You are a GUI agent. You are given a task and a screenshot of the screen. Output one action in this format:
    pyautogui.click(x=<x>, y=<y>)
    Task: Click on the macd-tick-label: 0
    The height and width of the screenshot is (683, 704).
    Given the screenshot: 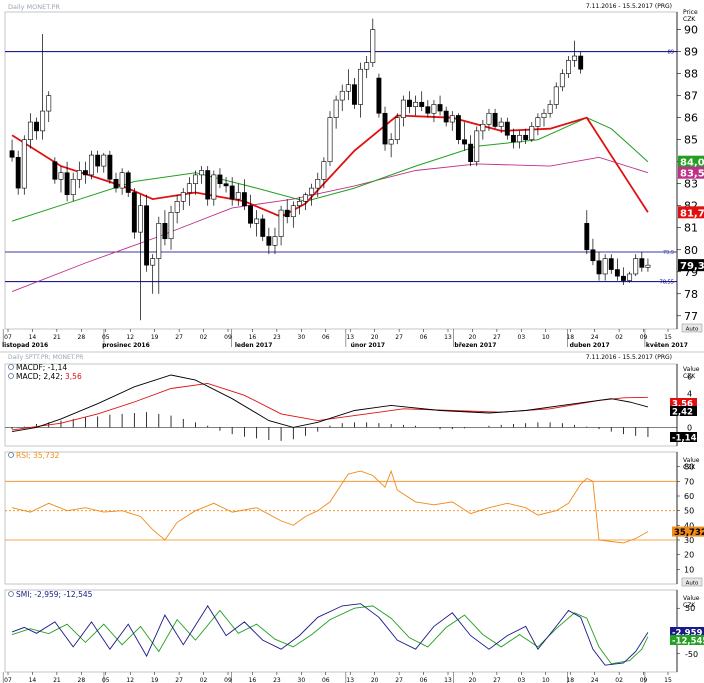 What is the action you would take?
    pyautogui.click(x=689, y=427)
    